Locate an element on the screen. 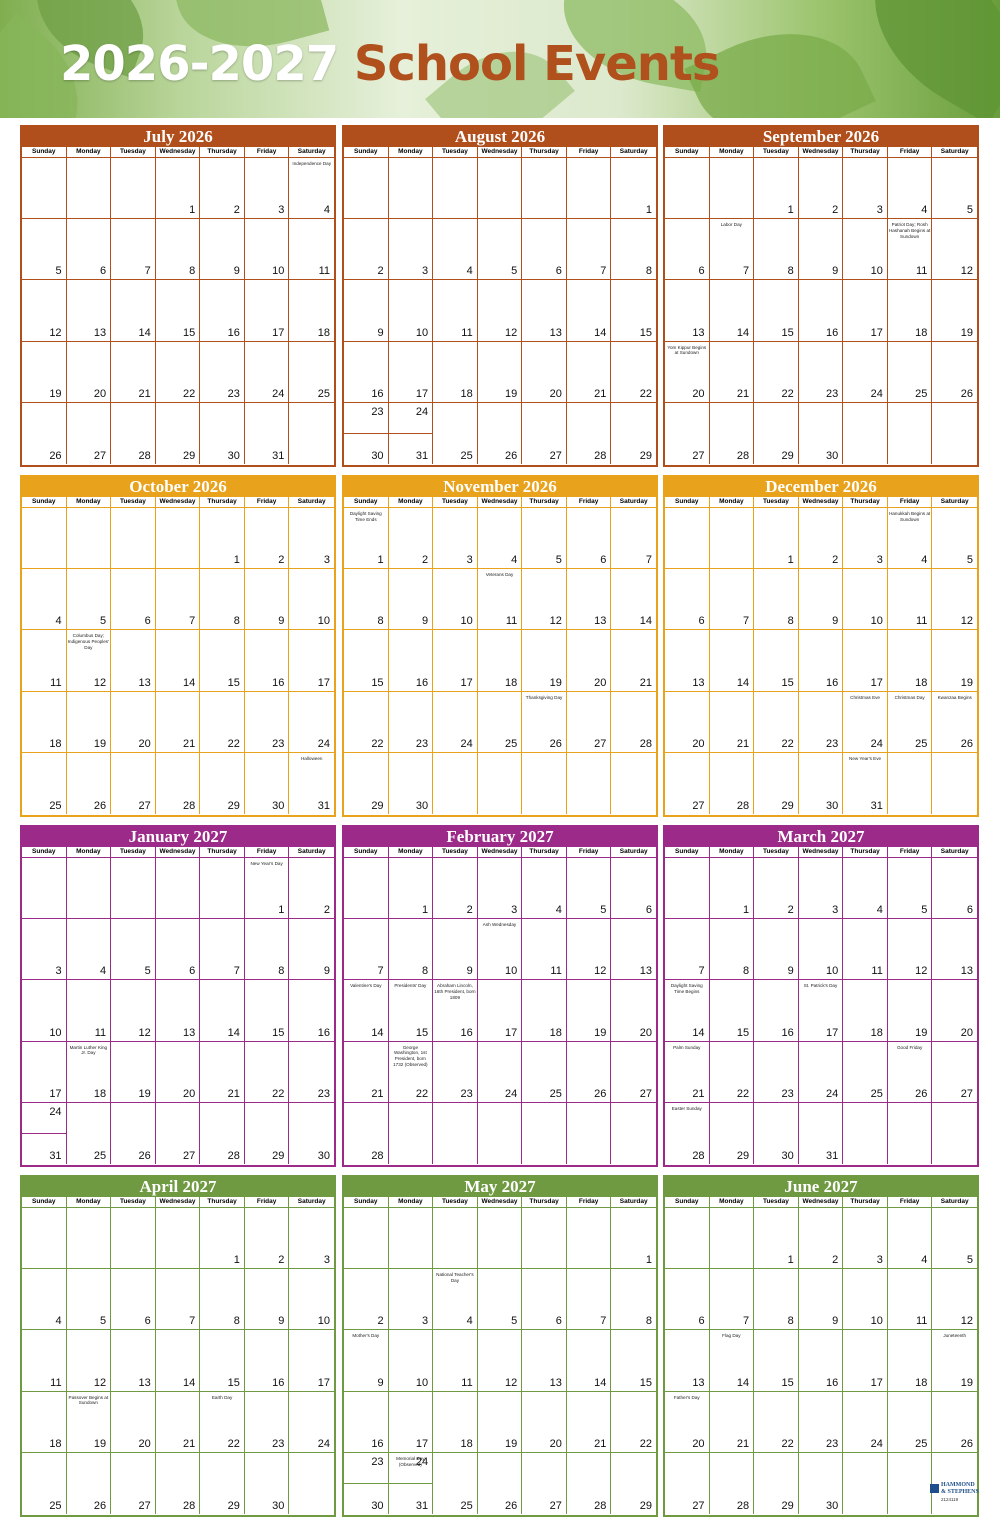 This screenshot has height=1540, width=1000. day-number: 10 is located at coordinates (466, 621).